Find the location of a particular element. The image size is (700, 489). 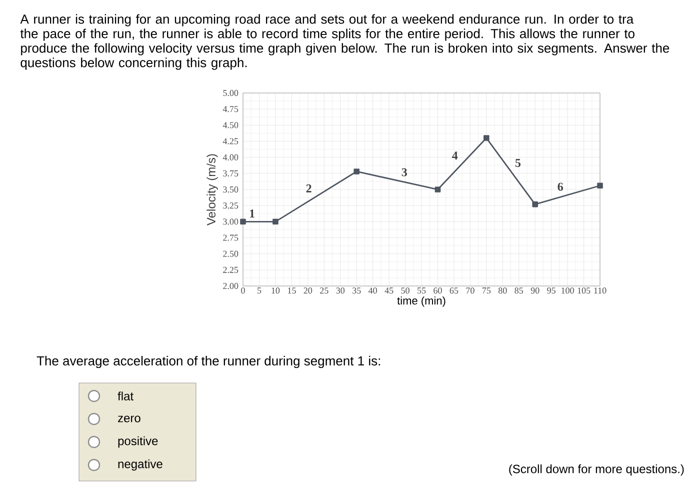

x-tick-label: 55 is located at coordinates (422, 291).